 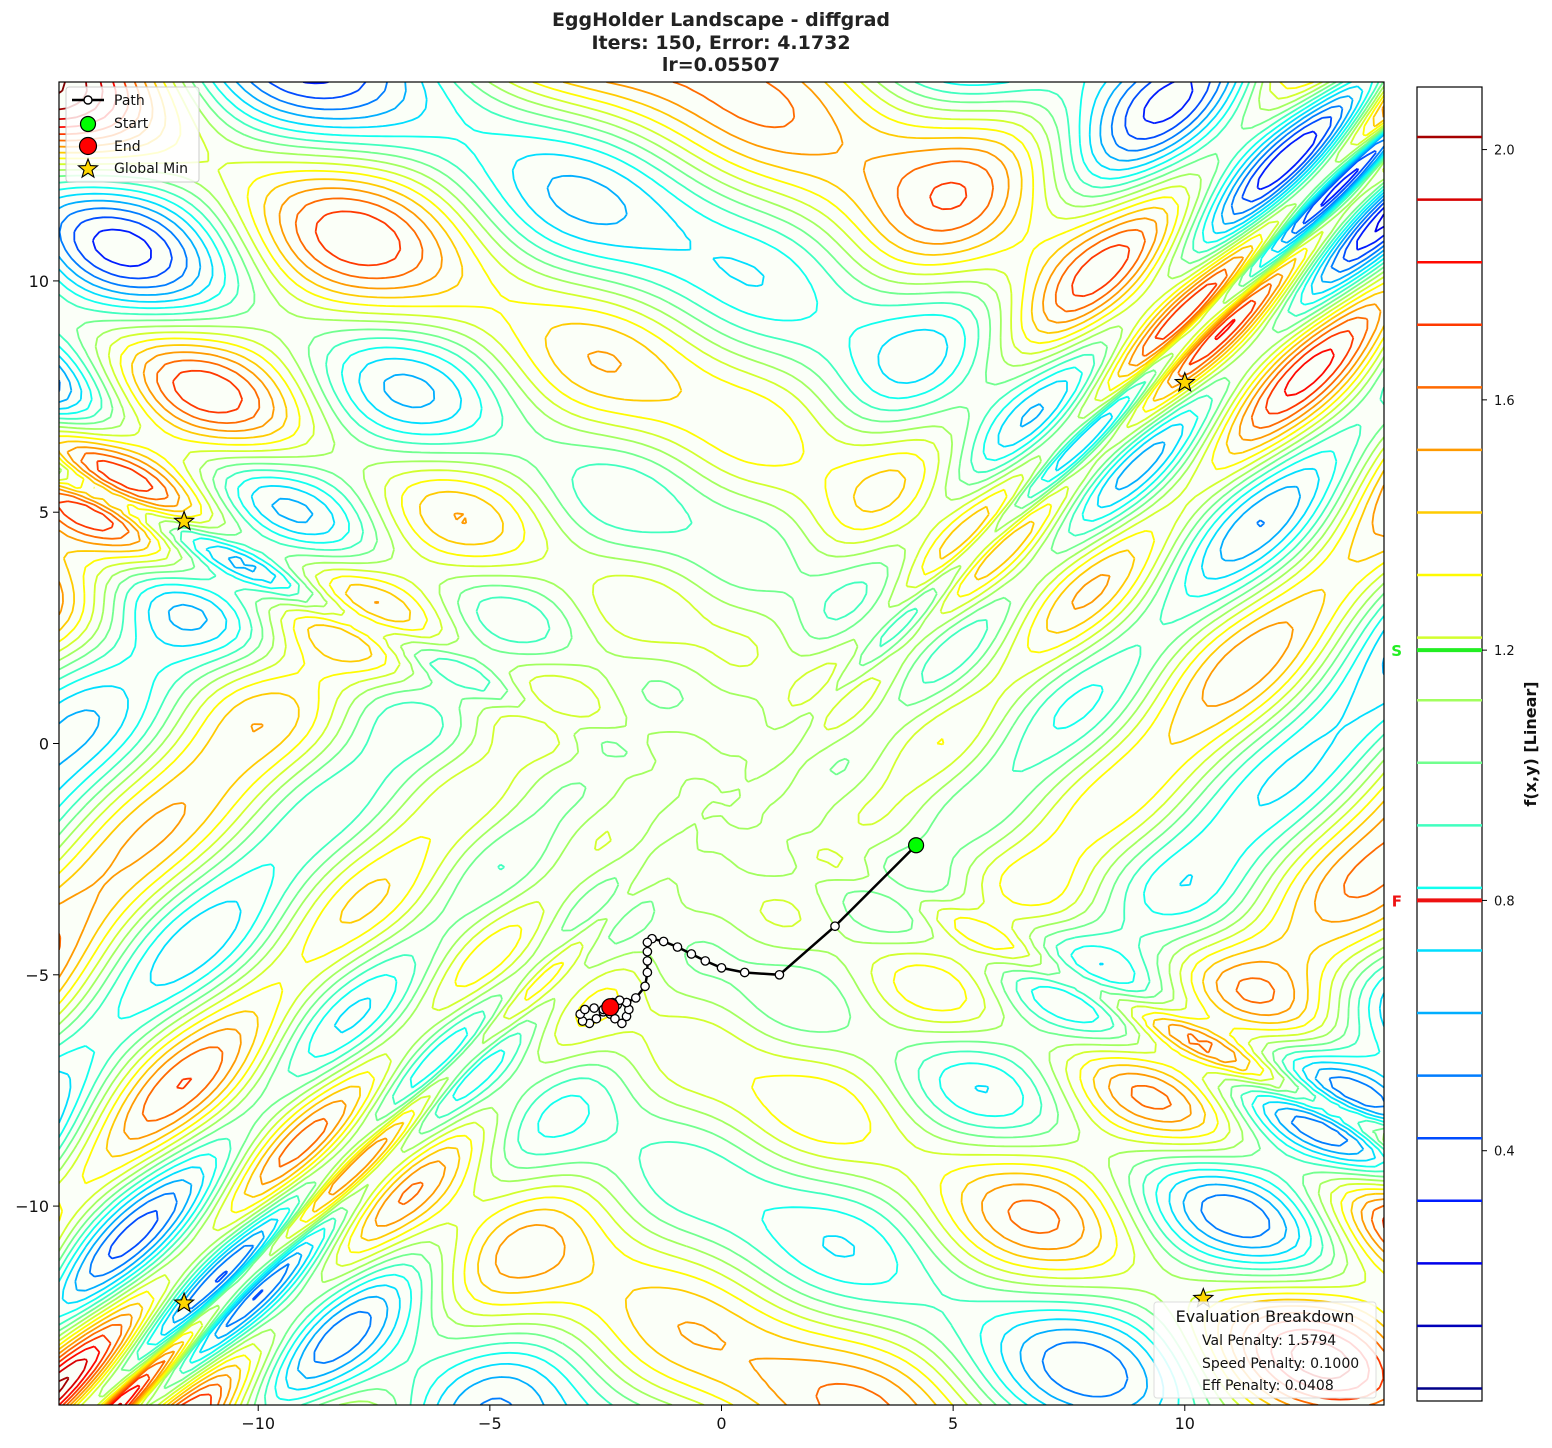 What do you see at coordinates (88, 100) in the screenshot?
I see `legend-path-marker` at bounding box center [88, 100].